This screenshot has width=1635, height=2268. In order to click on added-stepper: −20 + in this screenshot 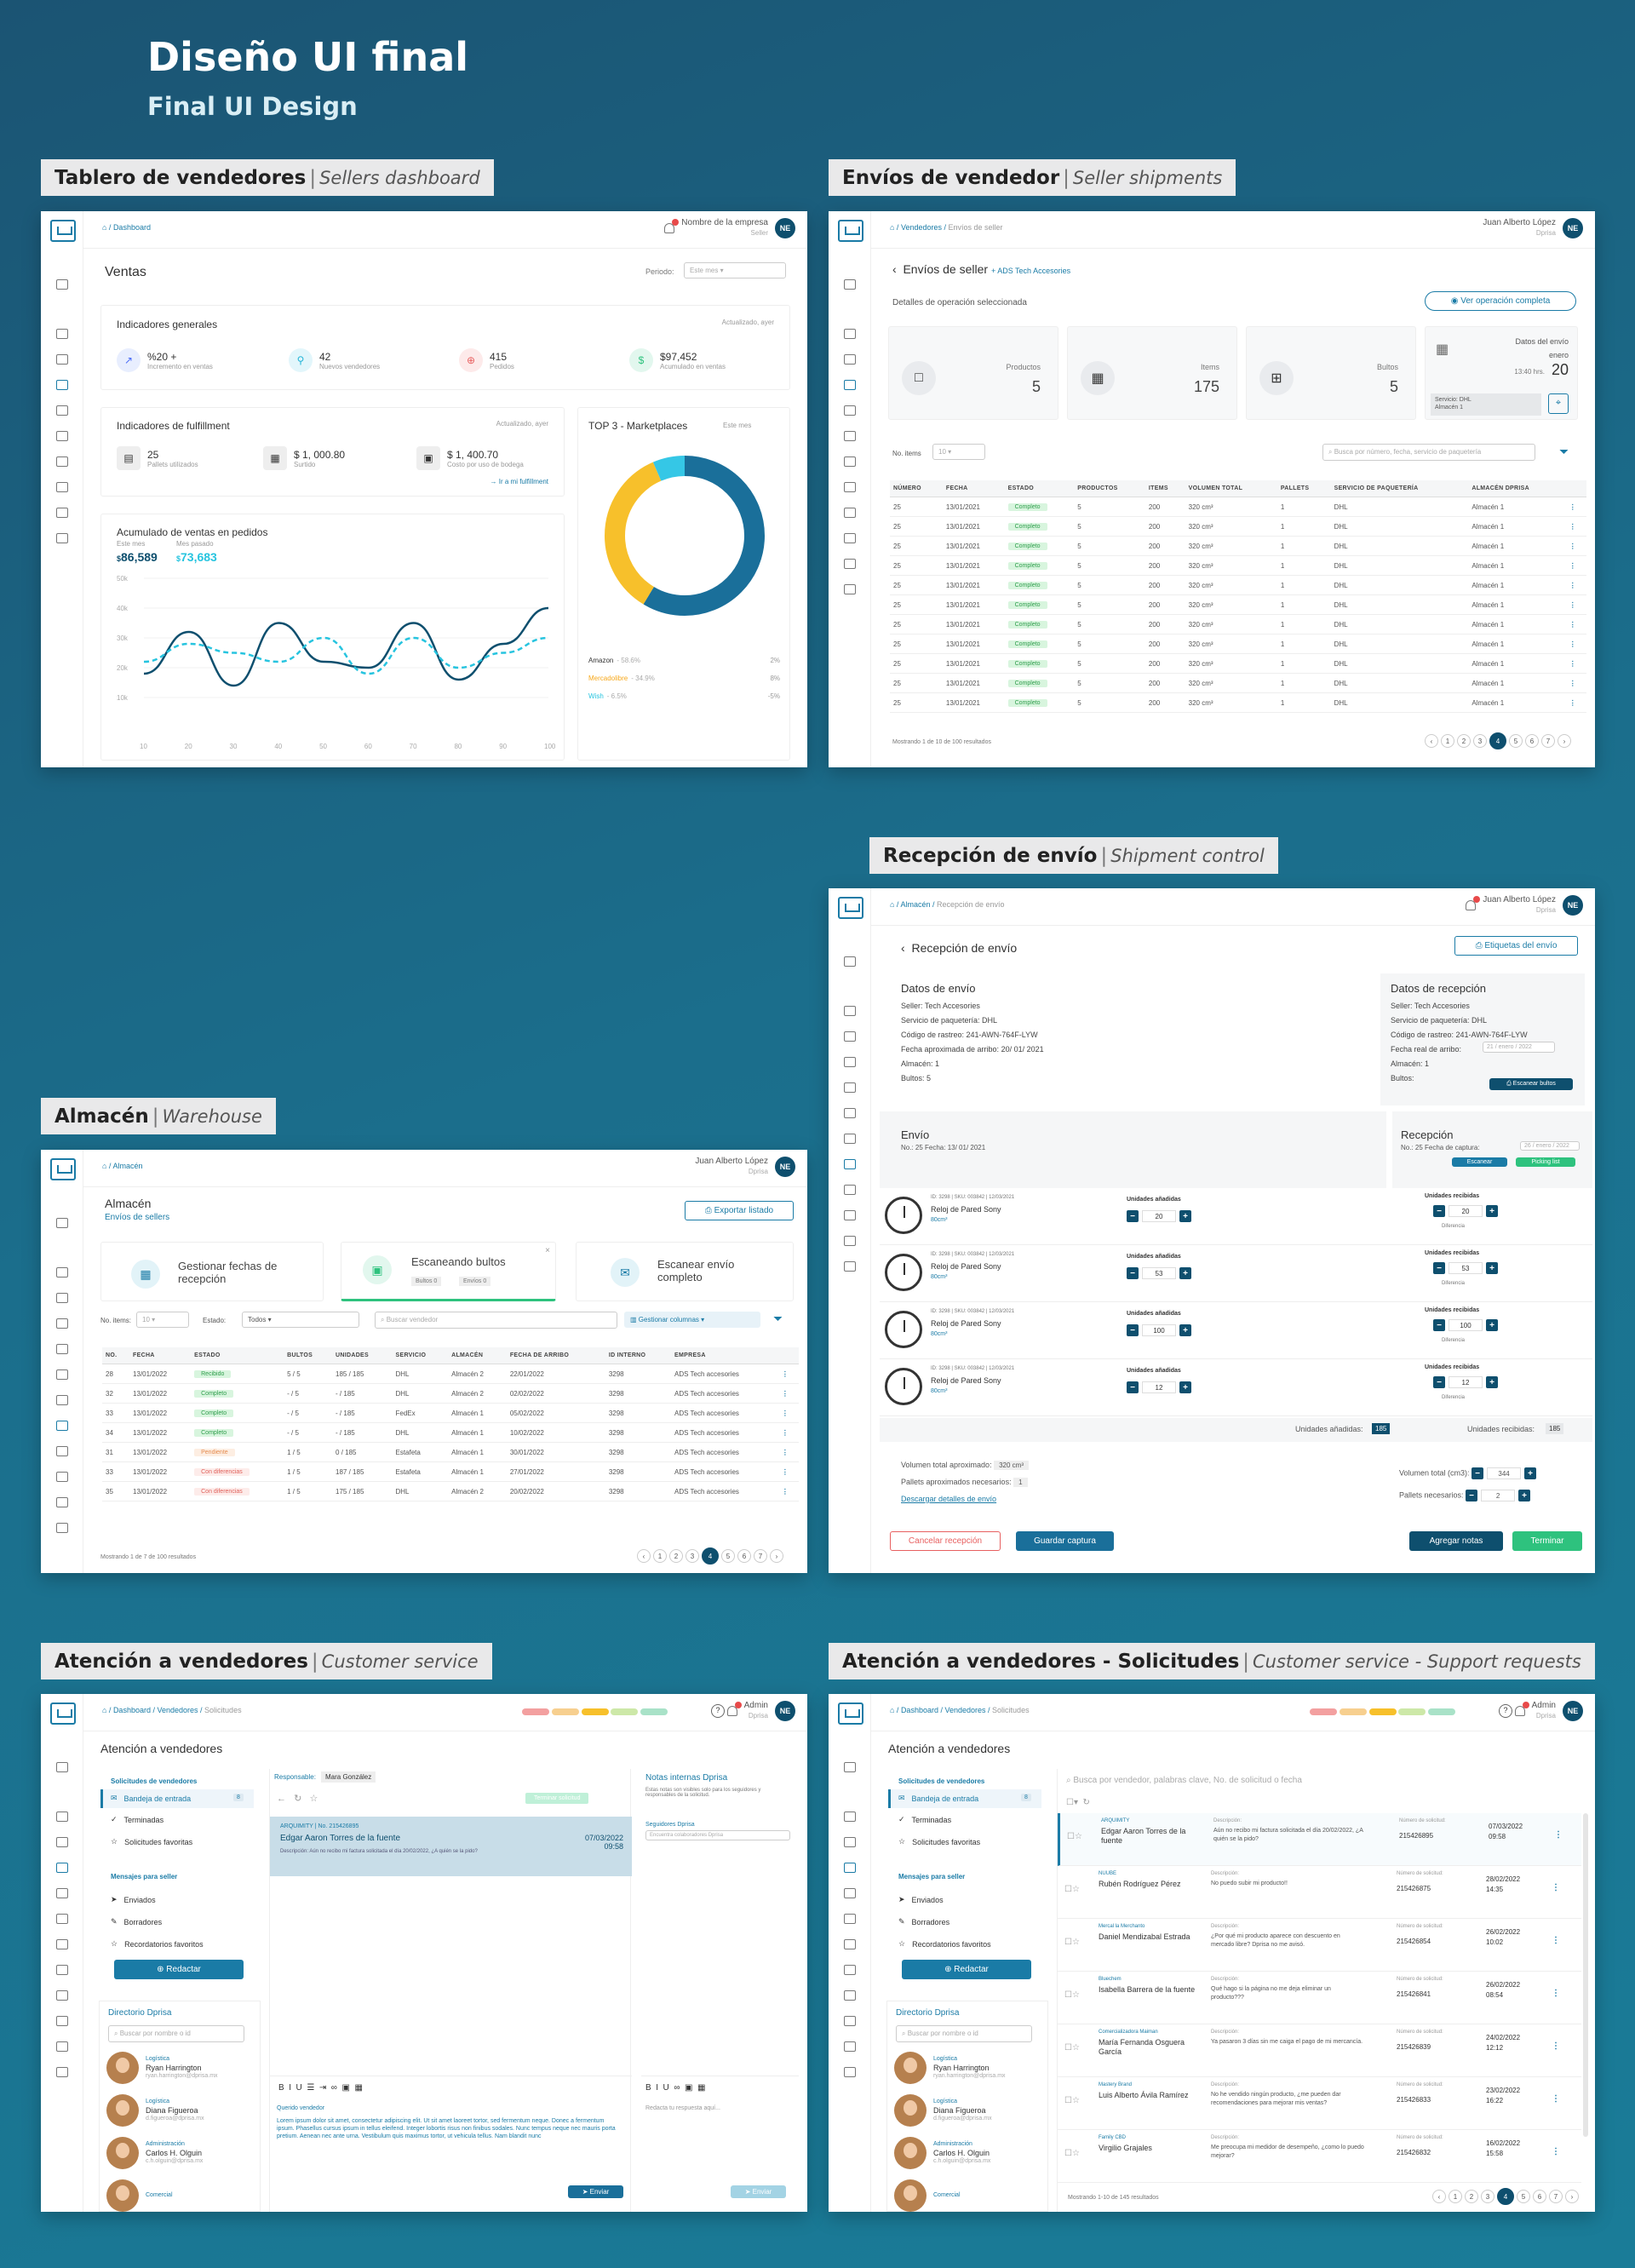, I will do `click(1159, 1216)`.